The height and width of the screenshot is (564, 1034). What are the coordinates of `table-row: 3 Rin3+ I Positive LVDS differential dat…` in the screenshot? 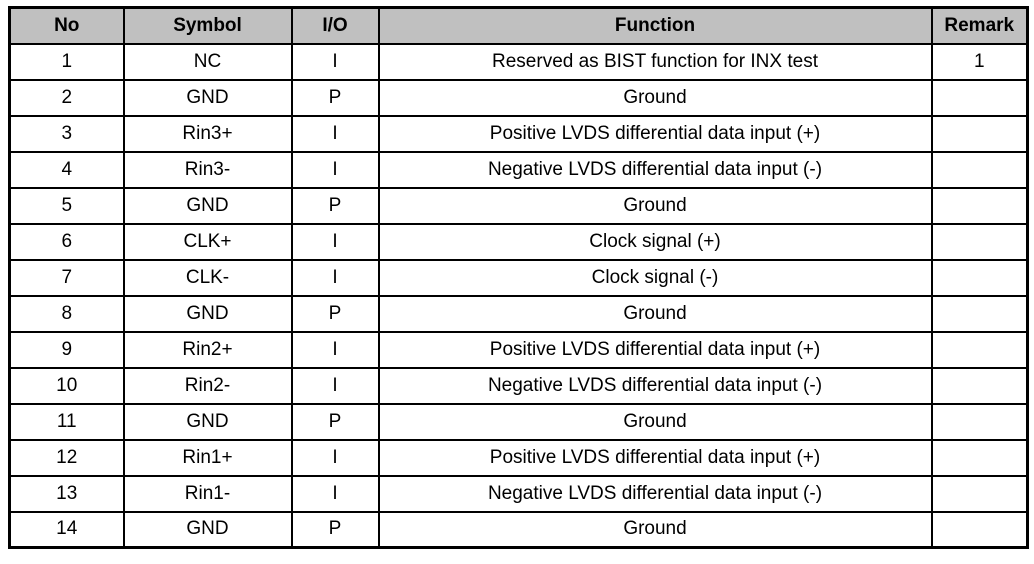 It's located at (518, 133).